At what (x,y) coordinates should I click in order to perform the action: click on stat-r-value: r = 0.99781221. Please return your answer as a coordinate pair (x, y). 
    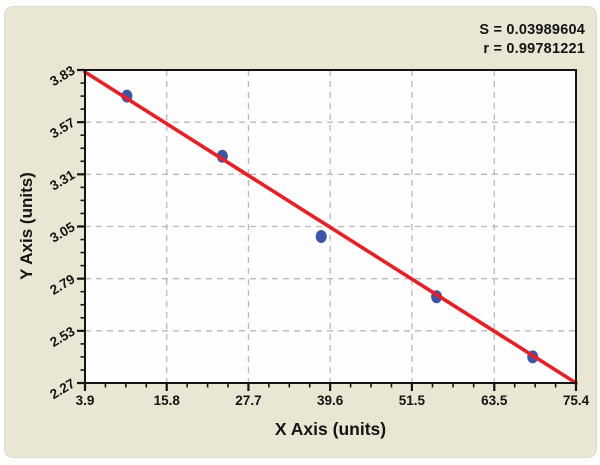
    Looking at the image, I should click on (534, 49).